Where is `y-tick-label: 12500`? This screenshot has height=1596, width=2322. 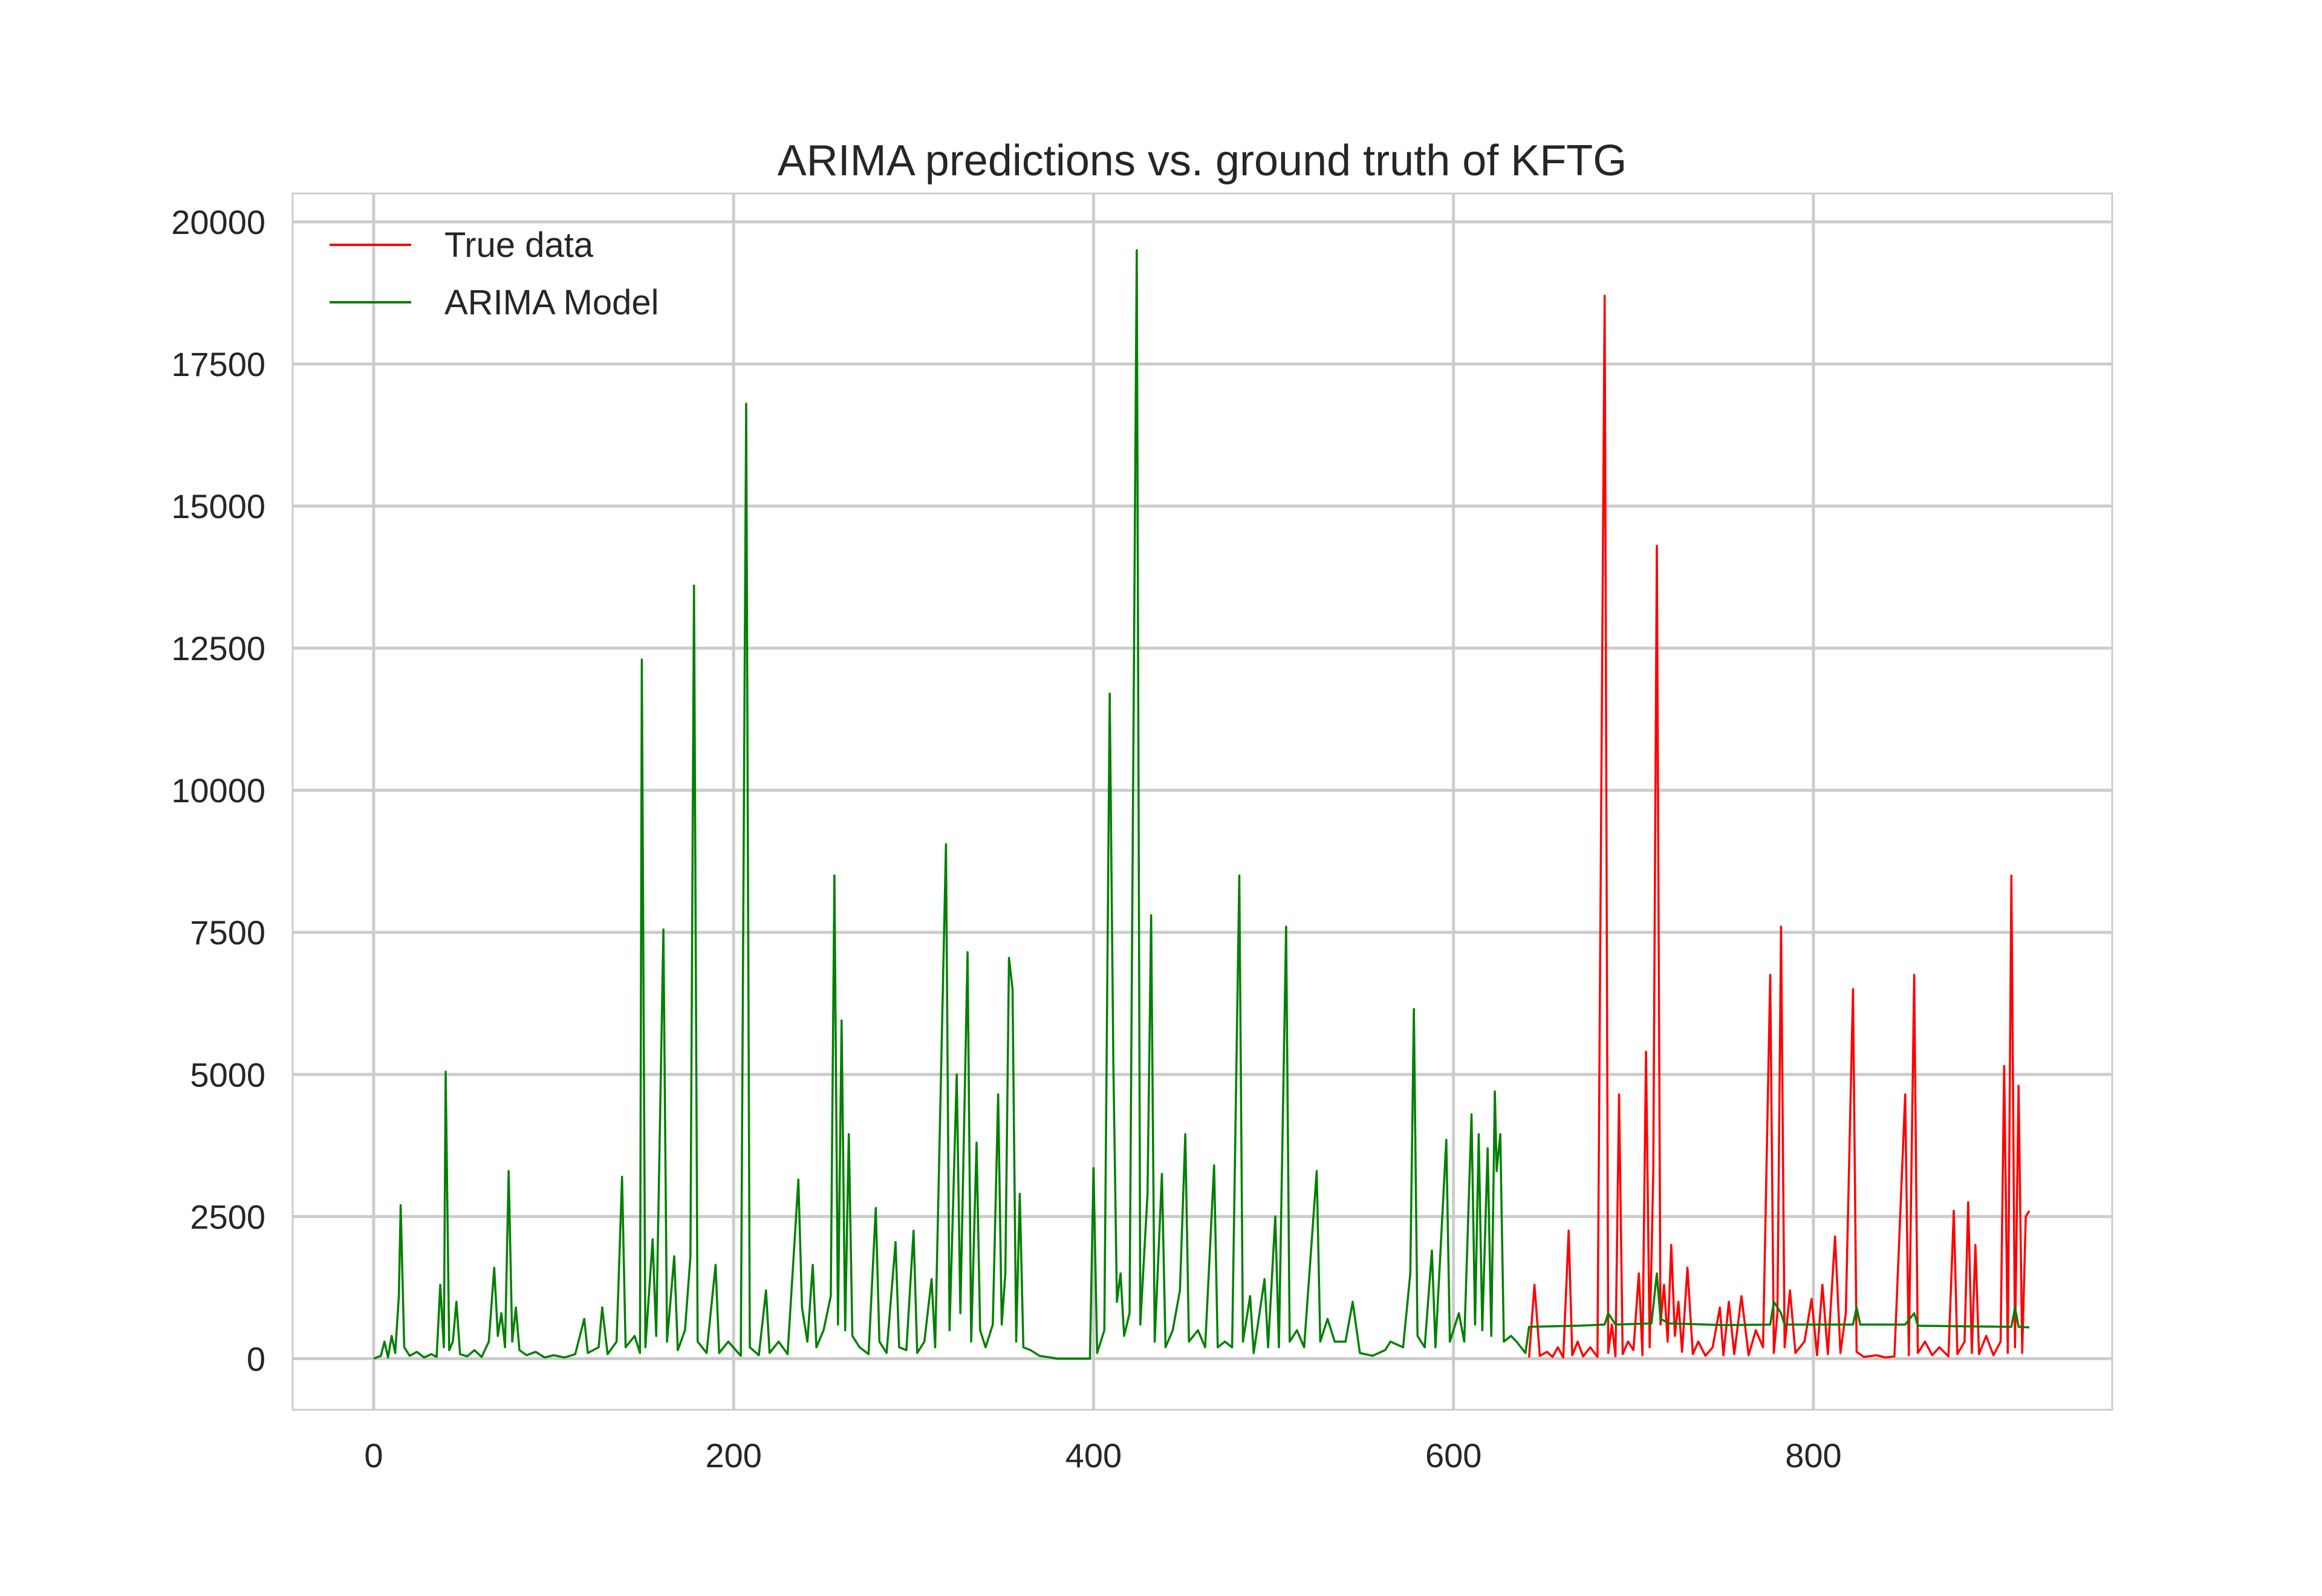 y-tick-label: 12500 is located at coordinates (218, 648).